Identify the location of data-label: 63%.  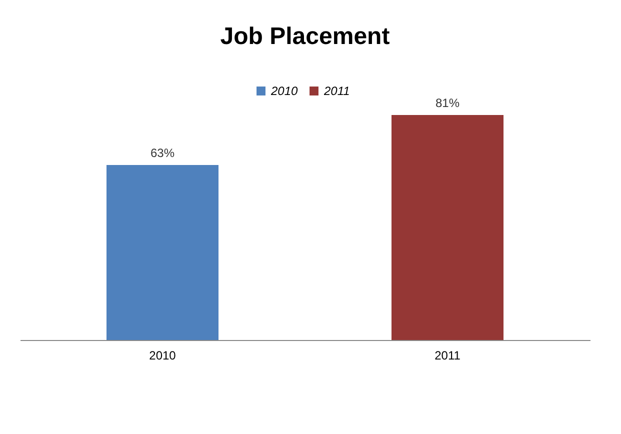
(162, 153).